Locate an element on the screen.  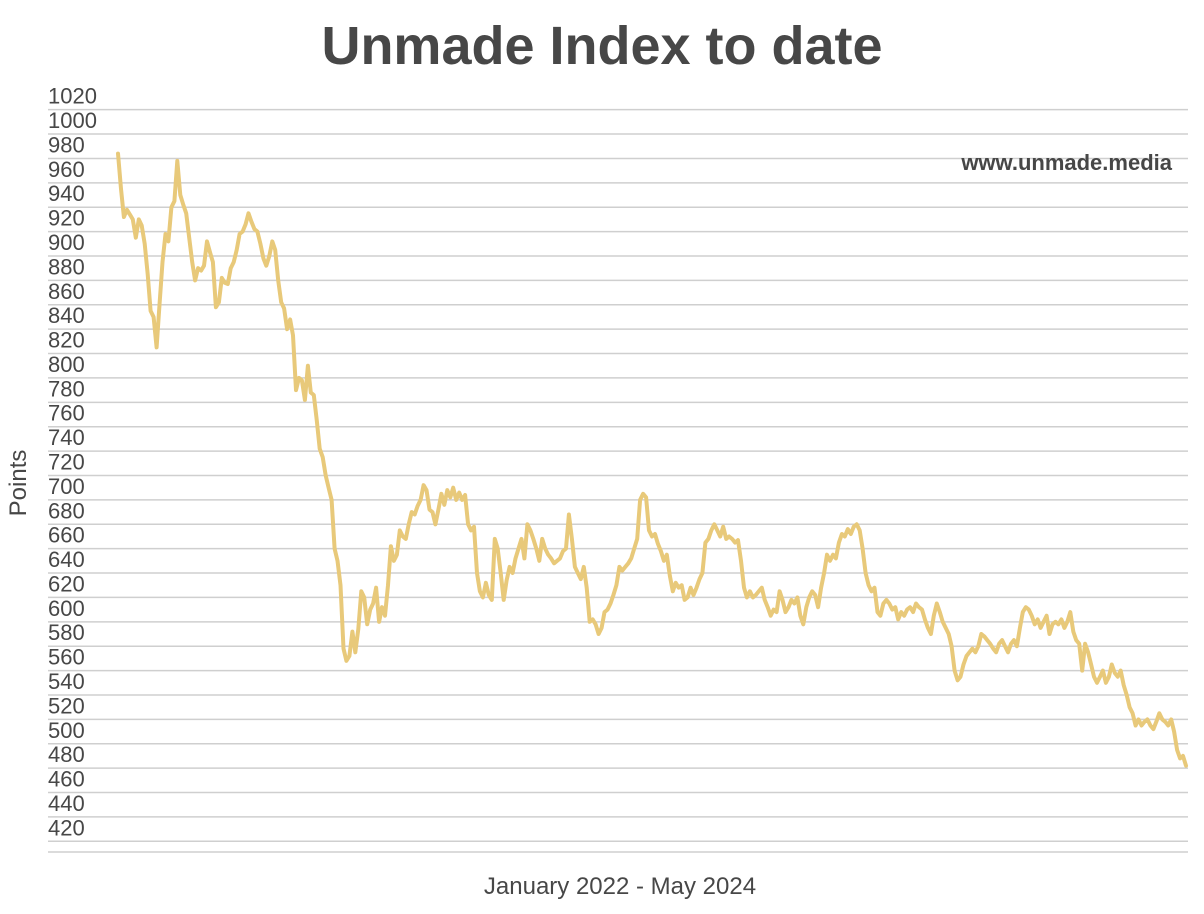
y-tick-label: 500 is located at coordinates (66, 730).